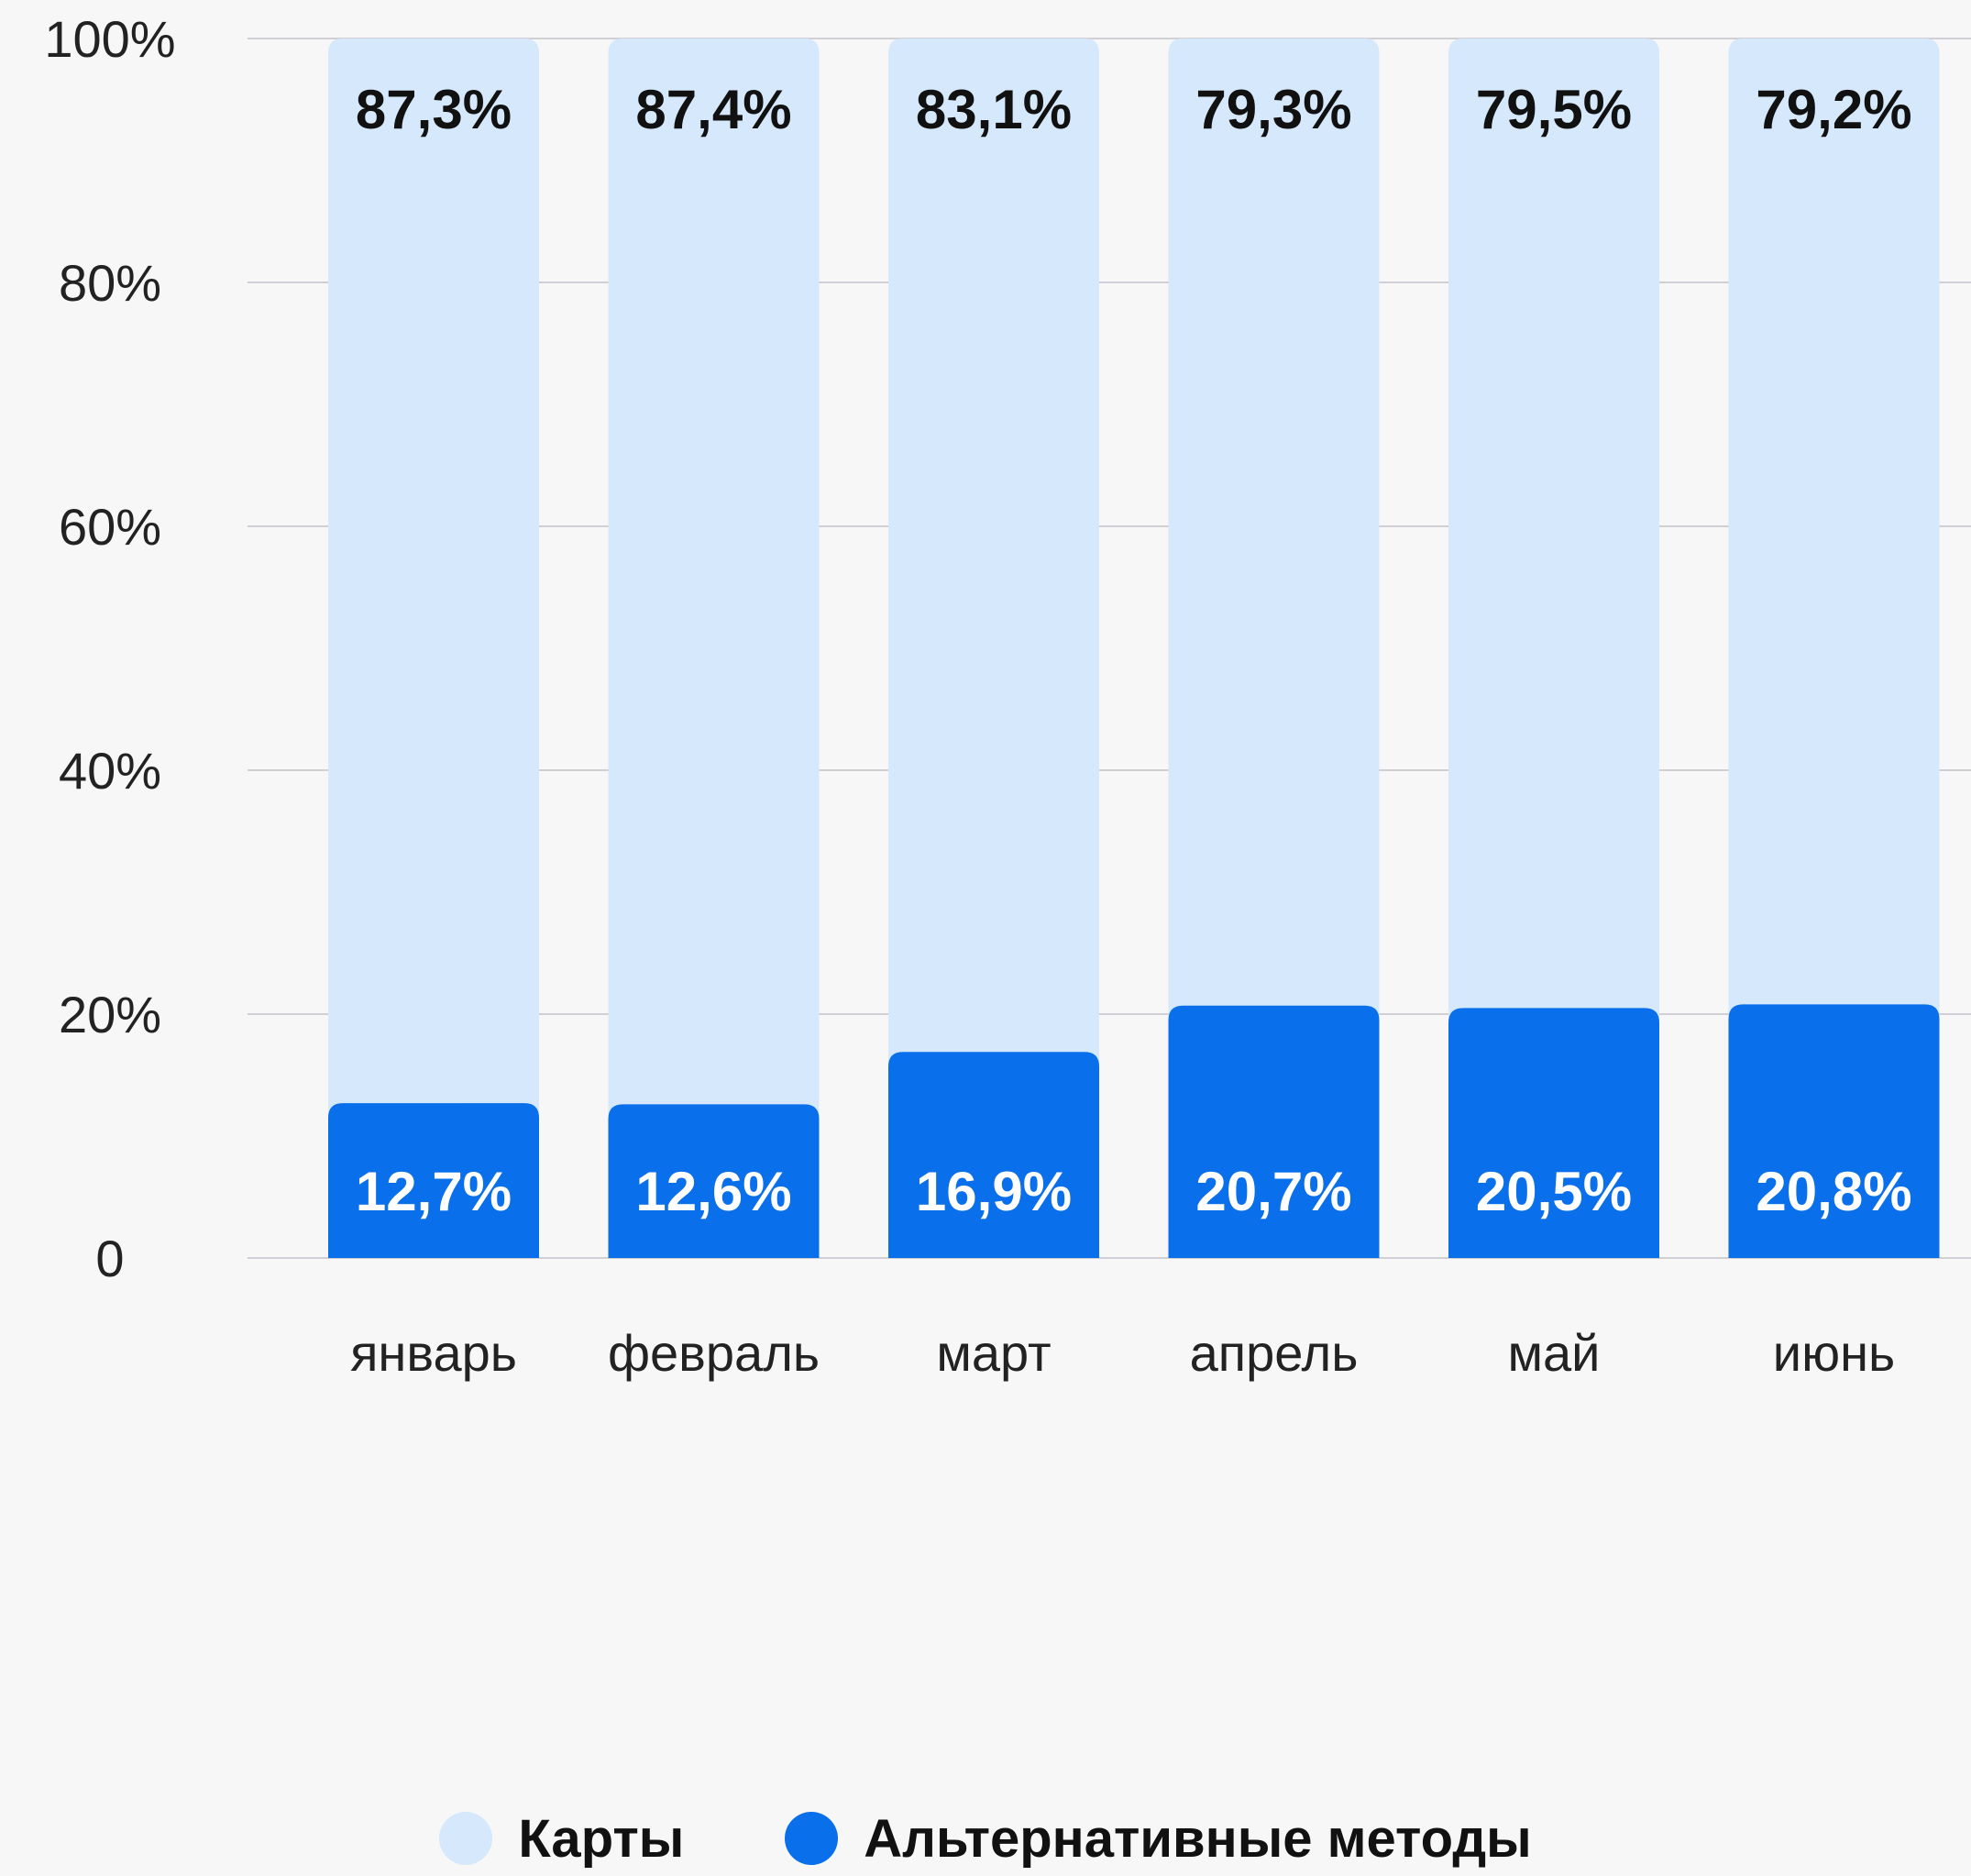 The image size is (1971, 1876). I want to click on x-category-label: июнь, so click(1834, 1353).